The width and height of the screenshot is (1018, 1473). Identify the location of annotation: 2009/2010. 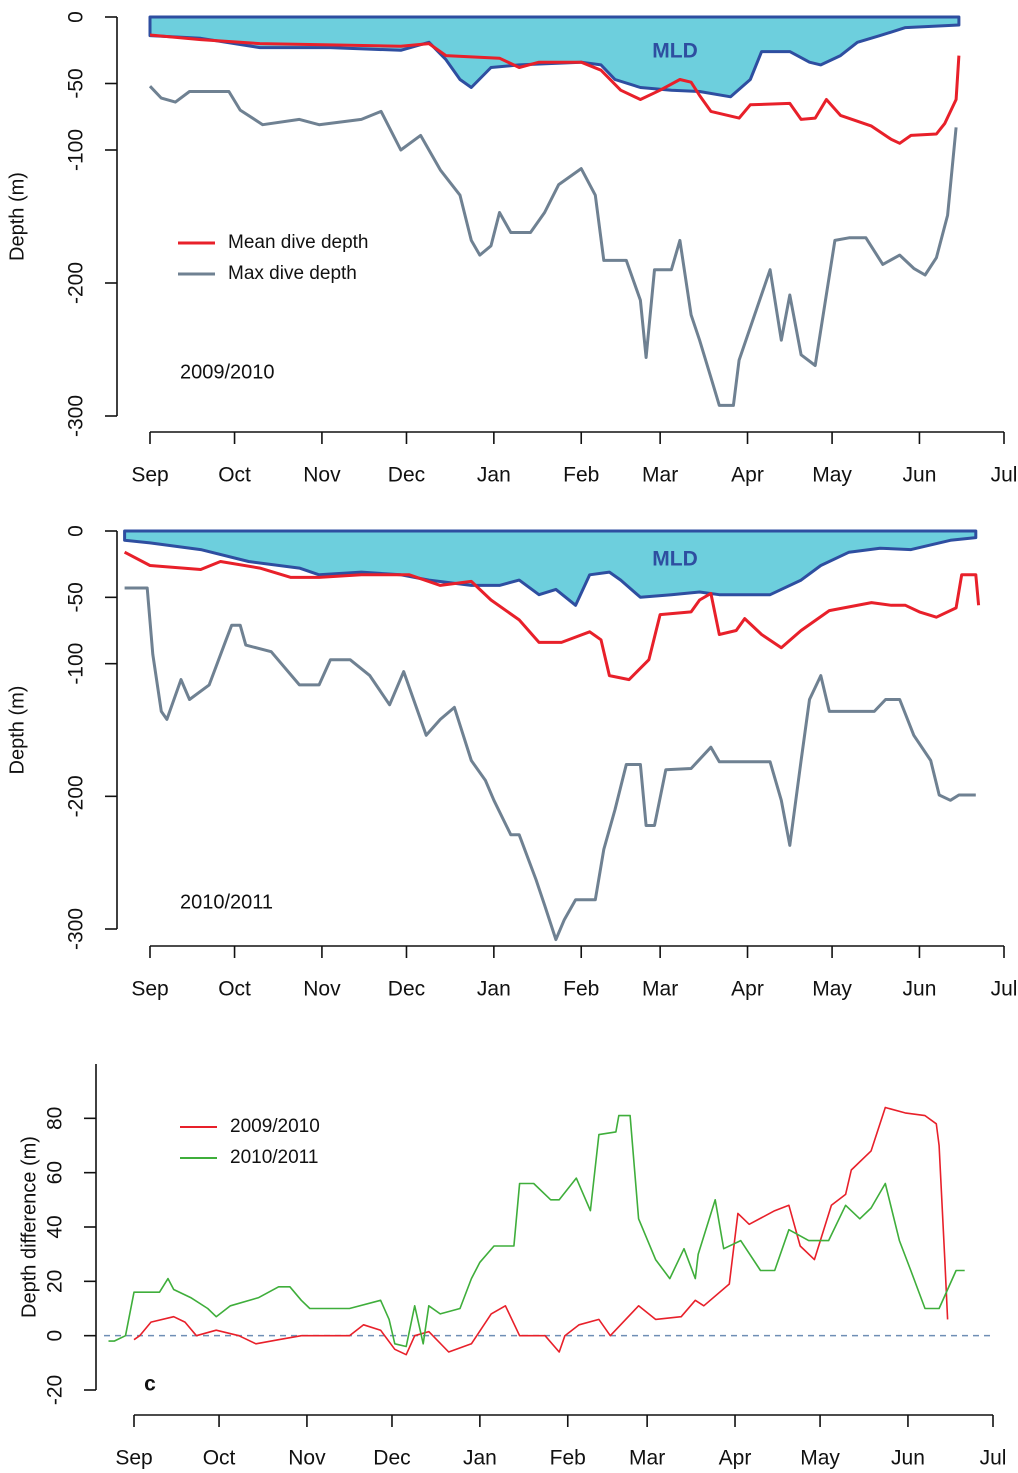
(227, 372).